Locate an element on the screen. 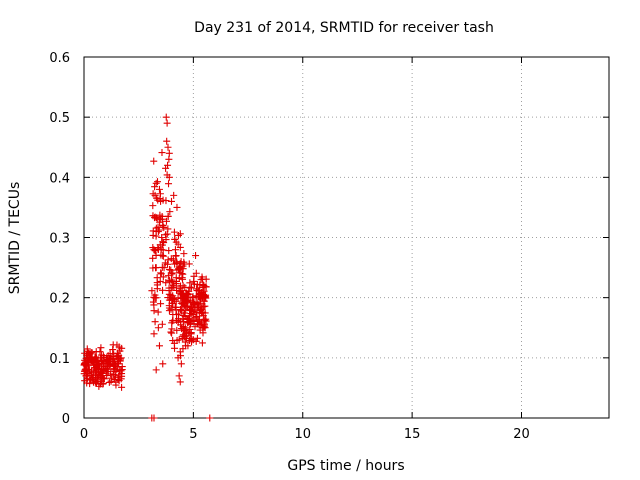 The image size is (640, 480). y-tick-label: 0.2 is located at coordinates (59, 299).